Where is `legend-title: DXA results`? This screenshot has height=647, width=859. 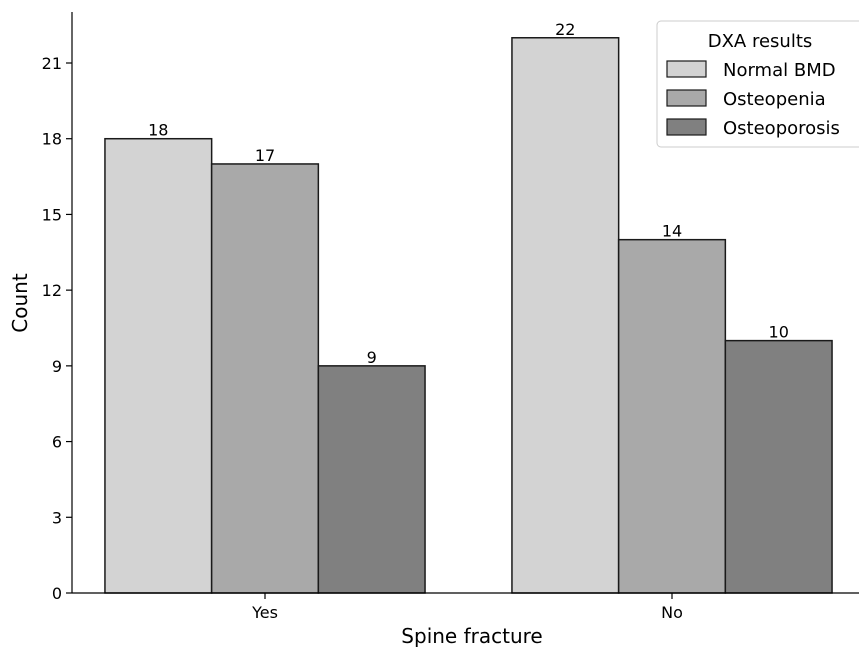
legend-title: DXA results is located at coordinates (760, 41).